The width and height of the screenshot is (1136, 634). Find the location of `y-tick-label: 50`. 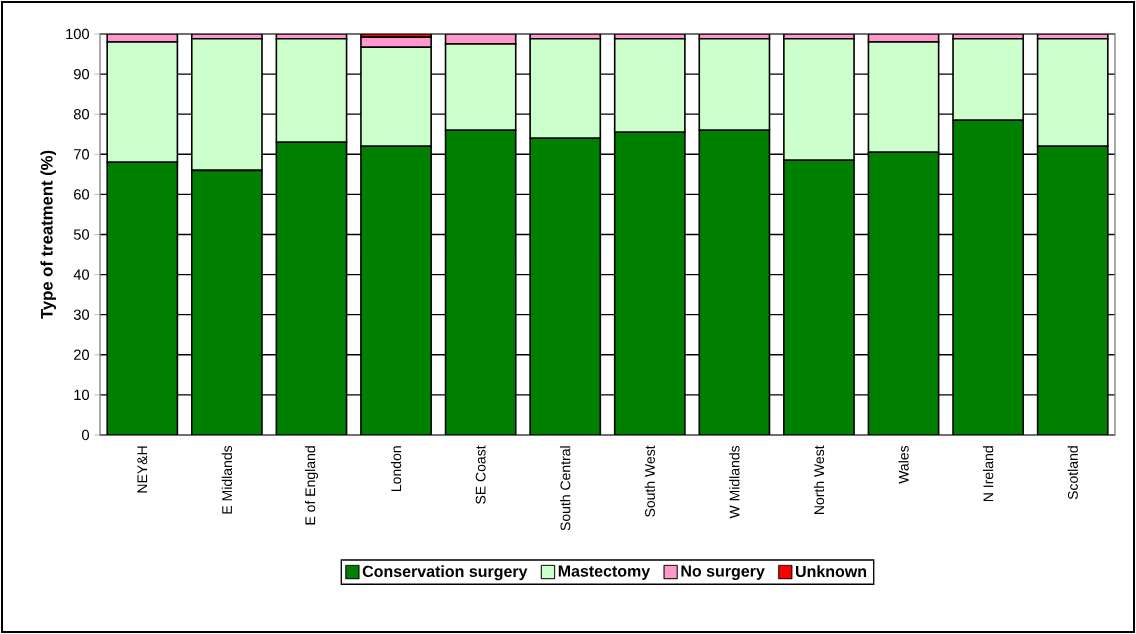

y-tick-label: 50 is located at coordinates (81, 234).